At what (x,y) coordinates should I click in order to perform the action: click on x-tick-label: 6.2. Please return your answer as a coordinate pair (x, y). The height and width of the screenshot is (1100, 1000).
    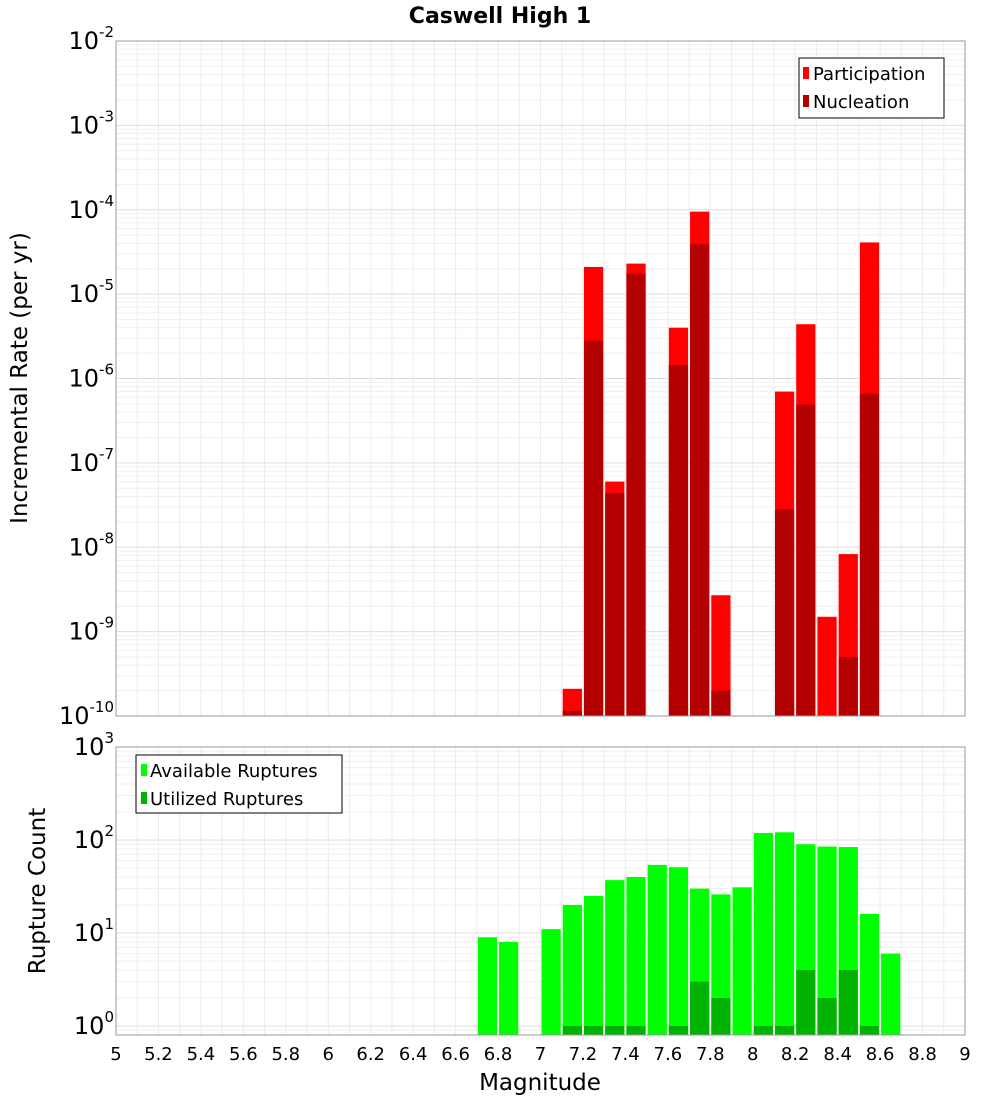
    Looking at the image, I should click on (370, 1054).